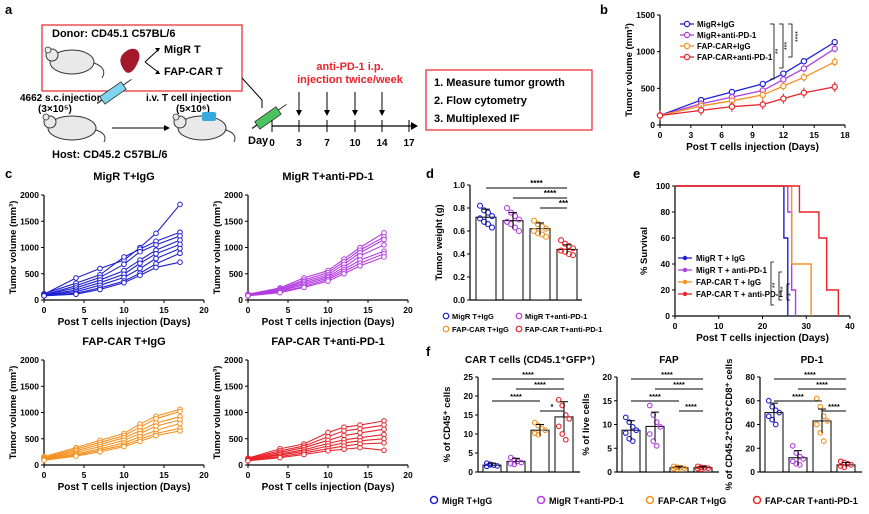  Describe the element at coordinates (751, 377) in the screenshot. I see `y-tick-label: 80` at that location.